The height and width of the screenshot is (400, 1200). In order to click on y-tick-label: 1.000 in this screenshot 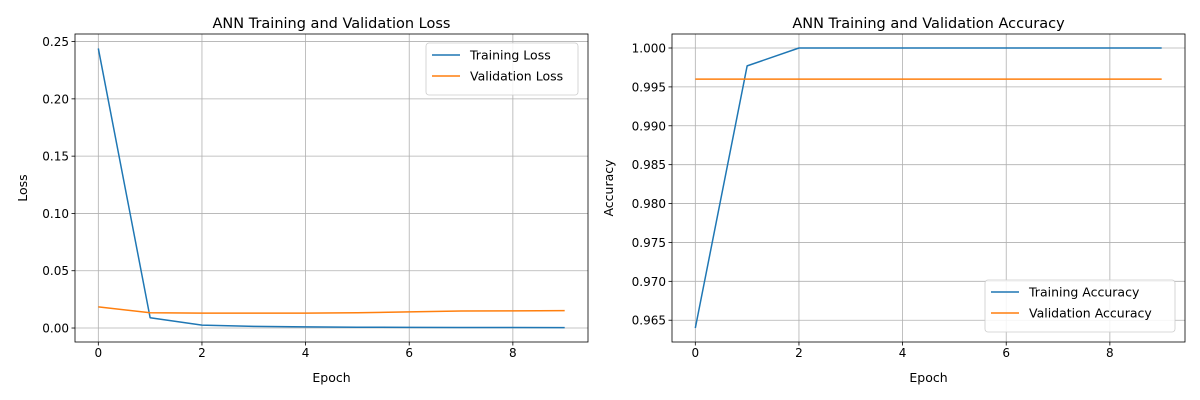, I will do `click(649, 49)`.